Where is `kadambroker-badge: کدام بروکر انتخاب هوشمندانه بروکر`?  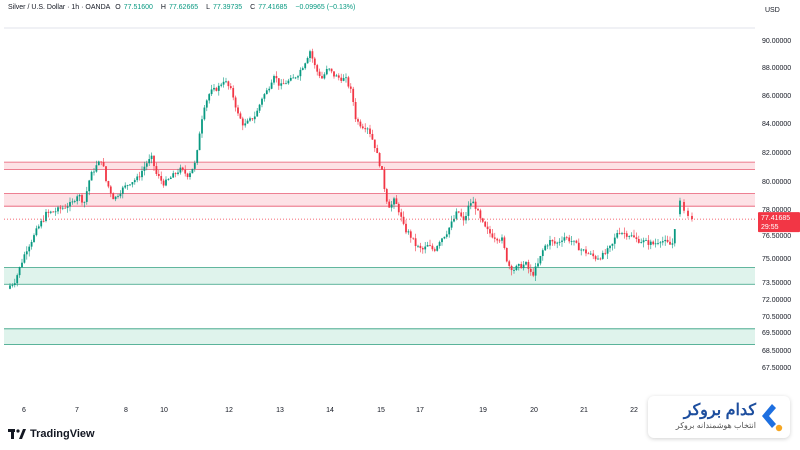
kadambroker-badge: کدام بروکر انتخاب هوشمندانه بروکر is located at coordinates (719, 417).